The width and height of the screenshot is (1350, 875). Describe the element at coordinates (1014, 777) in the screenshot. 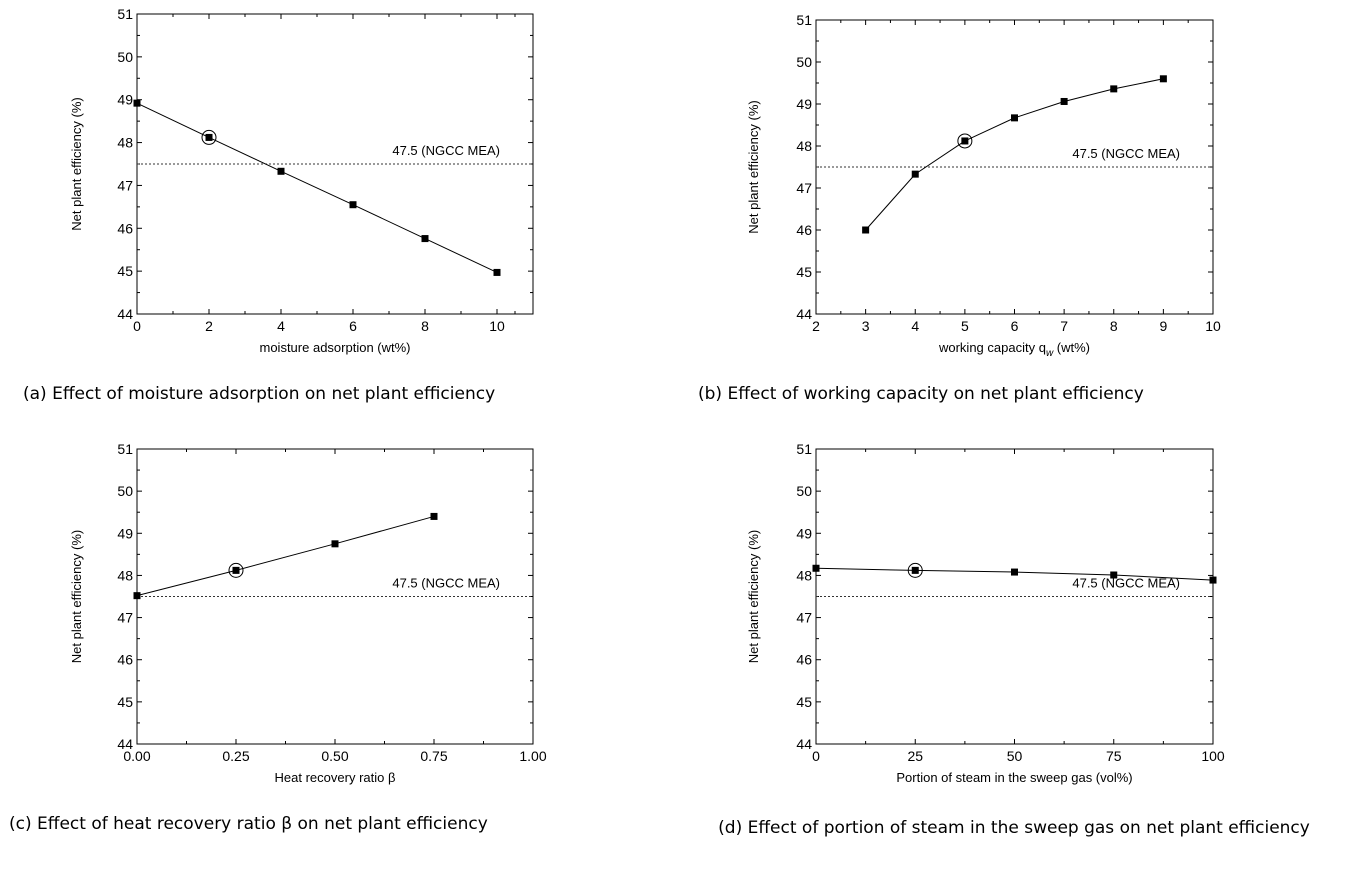

I see `x-axis-label: Portion of steam in the sweep gas (vol%)` at that location.